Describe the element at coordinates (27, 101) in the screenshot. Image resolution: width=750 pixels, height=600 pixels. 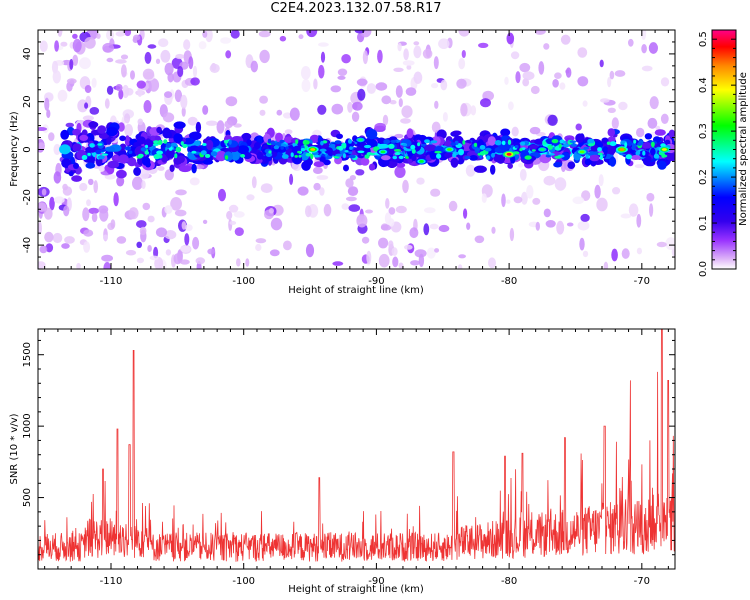
I see `spectrogram-y-tick-label: 20` at that location.